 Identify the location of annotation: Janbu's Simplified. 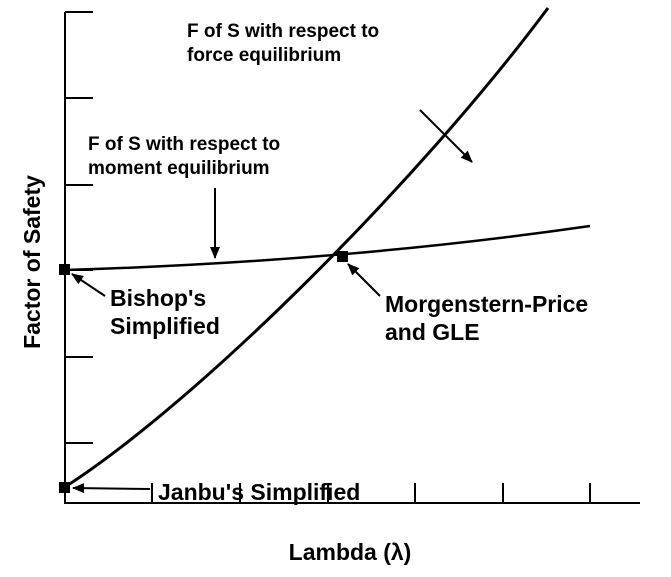
(259, 492).